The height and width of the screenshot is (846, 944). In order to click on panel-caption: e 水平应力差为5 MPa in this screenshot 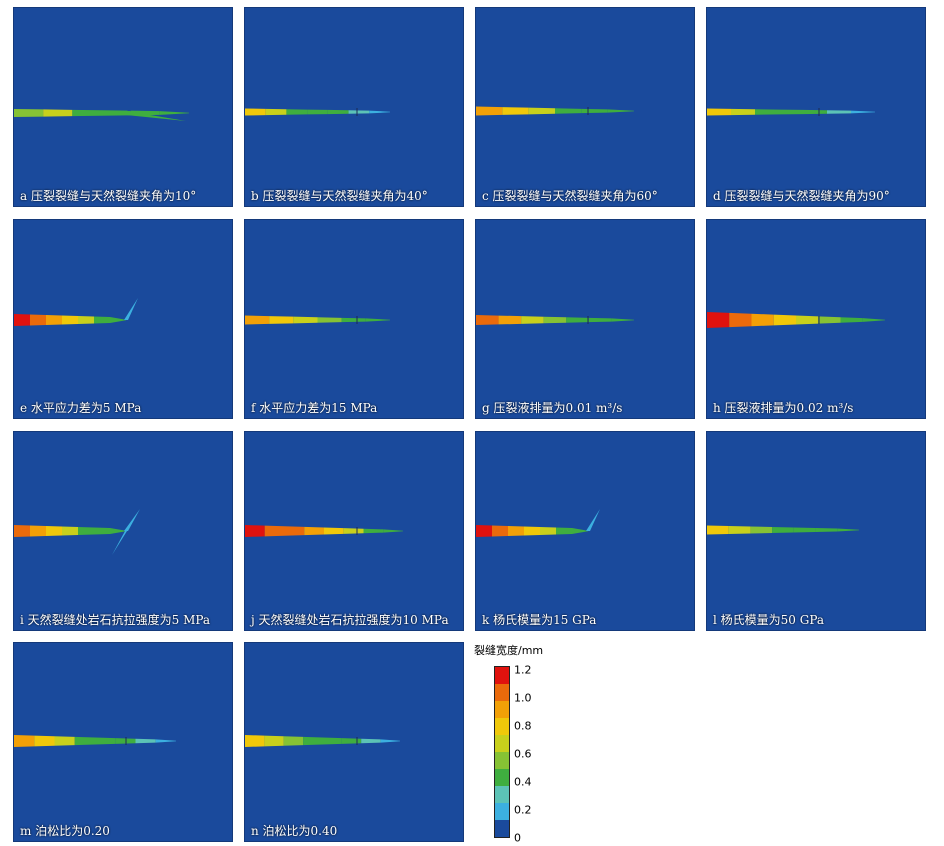, I will do `click(81, 408)`.